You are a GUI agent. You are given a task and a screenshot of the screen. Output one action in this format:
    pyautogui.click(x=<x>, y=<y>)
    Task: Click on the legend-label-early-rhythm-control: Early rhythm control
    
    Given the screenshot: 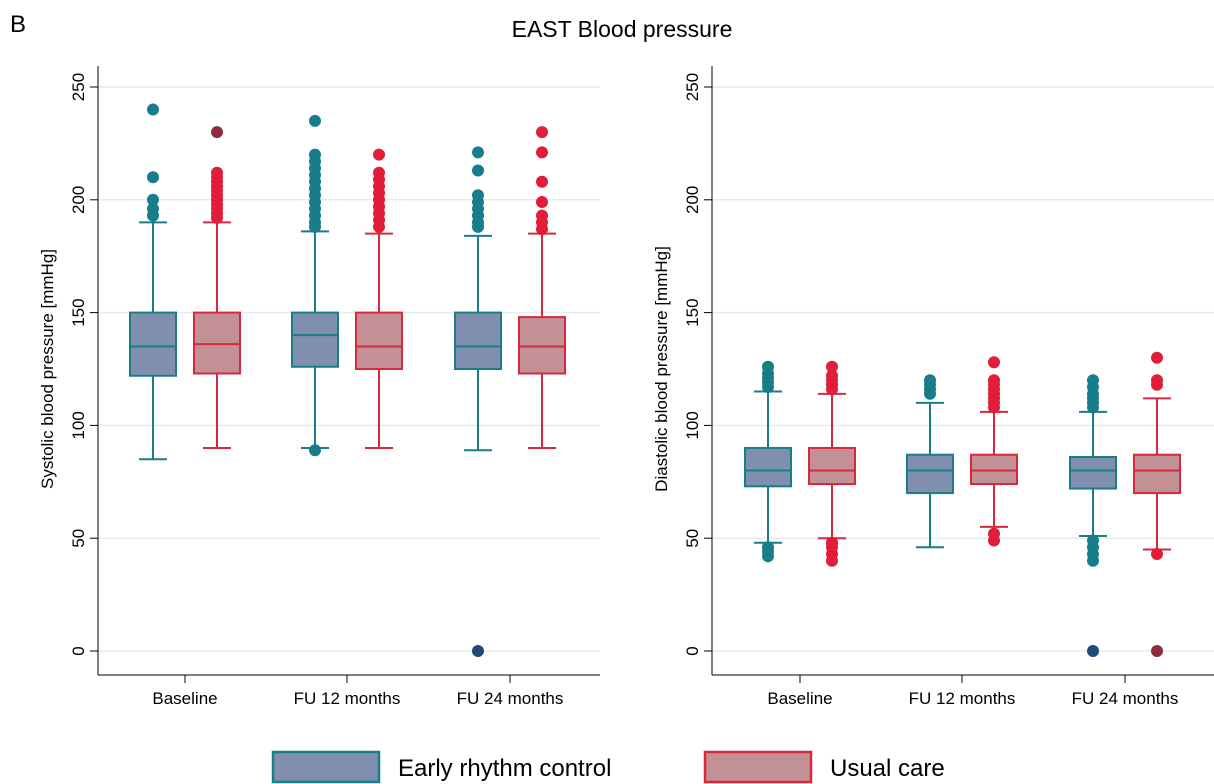 What is the action you would take?
    pyautogui.click(x=504, y=768)
    